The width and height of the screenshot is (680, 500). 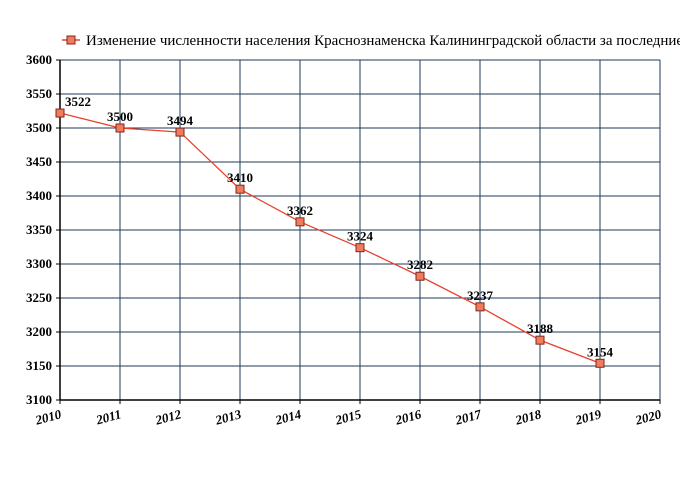 I want to click on data-label: 3237, so click(x=480, y=295).